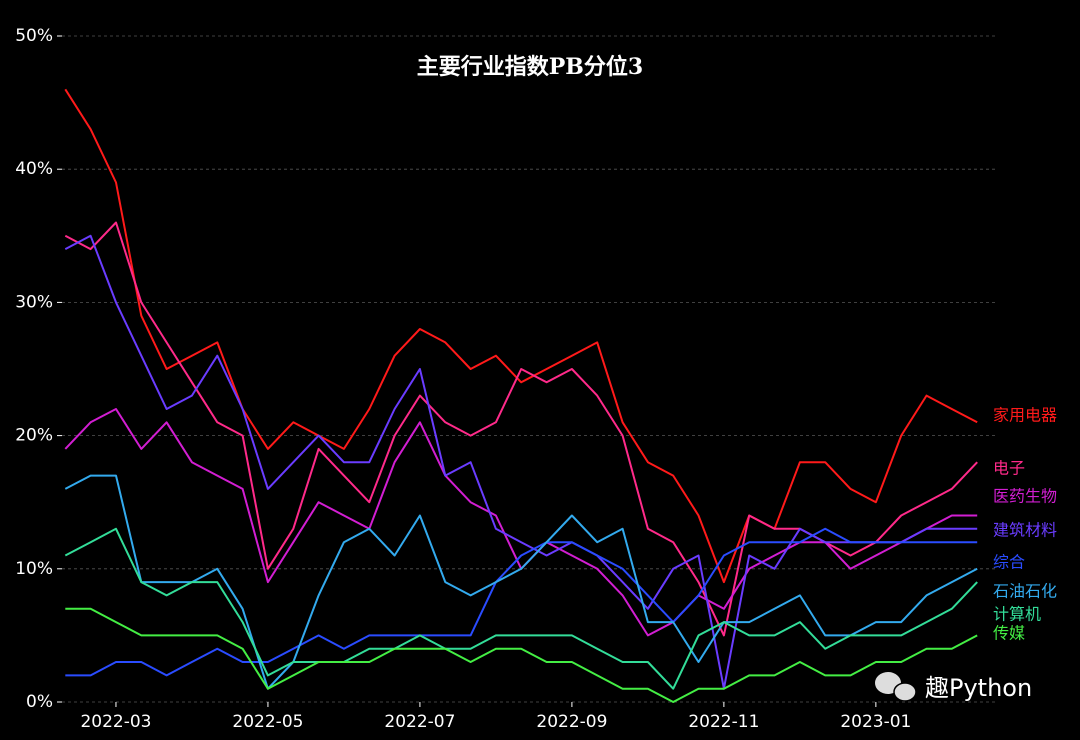 This screenshot has width=1080, height=740. I want to click on x-tick-label: 2022-07, so click(419, 722).